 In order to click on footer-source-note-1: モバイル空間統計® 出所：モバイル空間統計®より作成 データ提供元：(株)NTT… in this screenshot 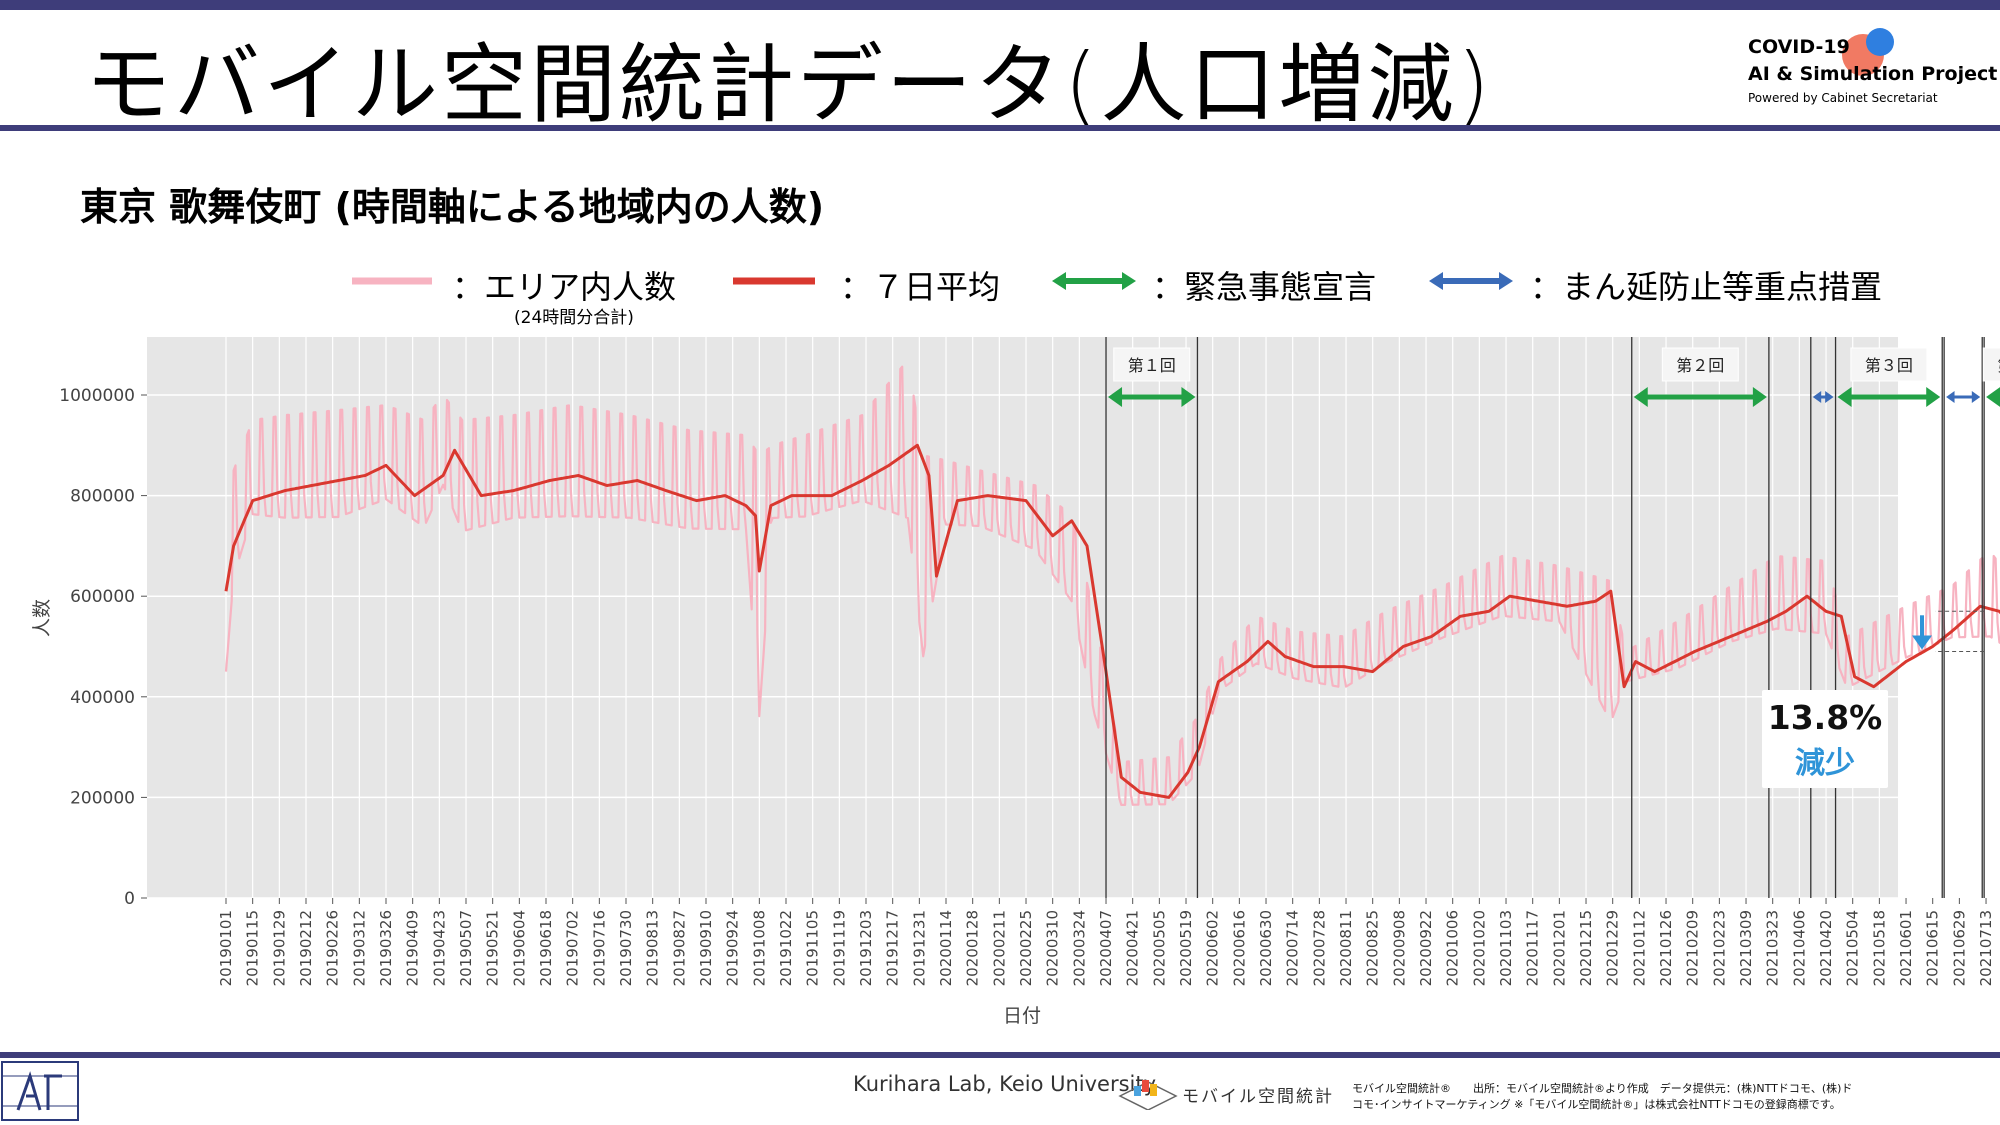, I will do `click(1602, 1088)`.